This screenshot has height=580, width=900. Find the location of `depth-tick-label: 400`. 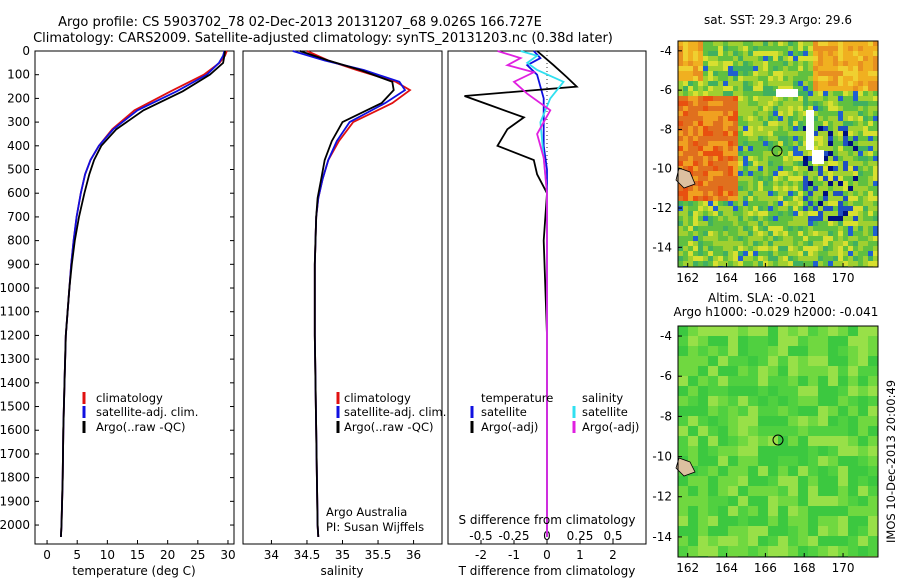

depth-tick-label: 400 is located at coordinates (18, 146).